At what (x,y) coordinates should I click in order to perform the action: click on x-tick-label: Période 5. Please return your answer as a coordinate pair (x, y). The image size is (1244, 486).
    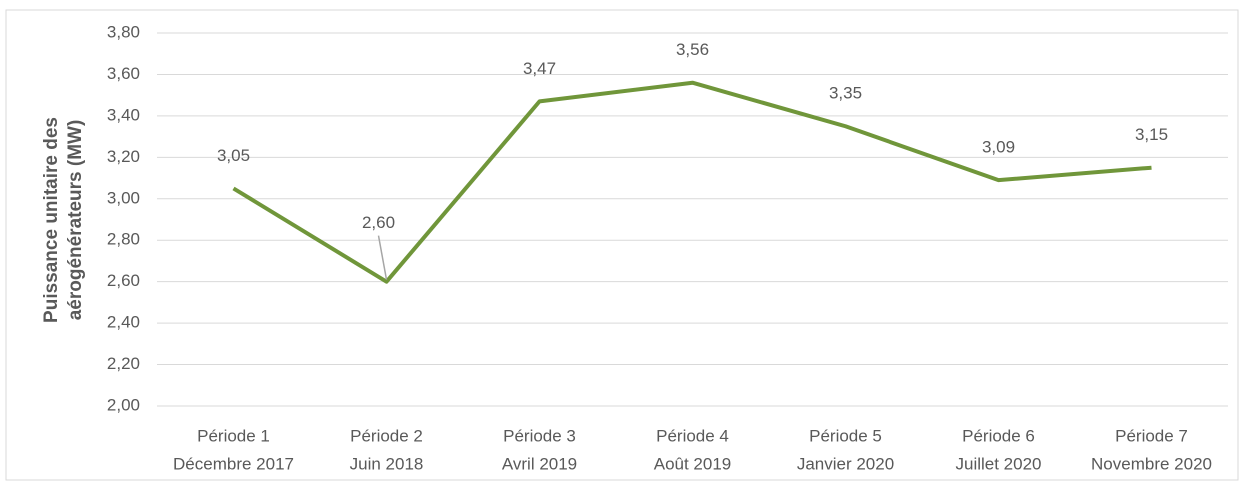
    Looking at the image, I should click on (845, 435).